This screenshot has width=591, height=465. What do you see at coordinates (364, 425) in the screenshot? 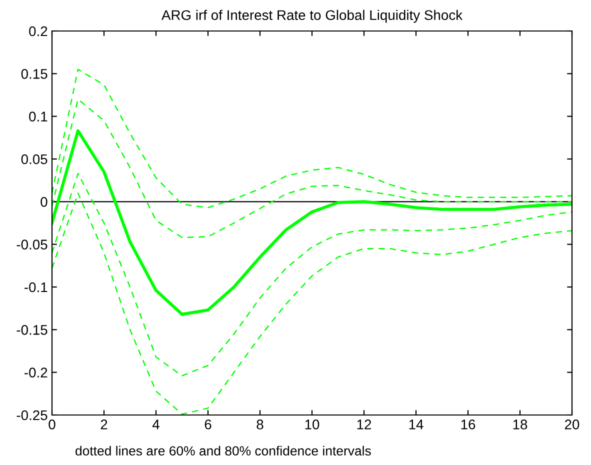
I see `x-tick-label: 12` at bounding box center [364, 425].